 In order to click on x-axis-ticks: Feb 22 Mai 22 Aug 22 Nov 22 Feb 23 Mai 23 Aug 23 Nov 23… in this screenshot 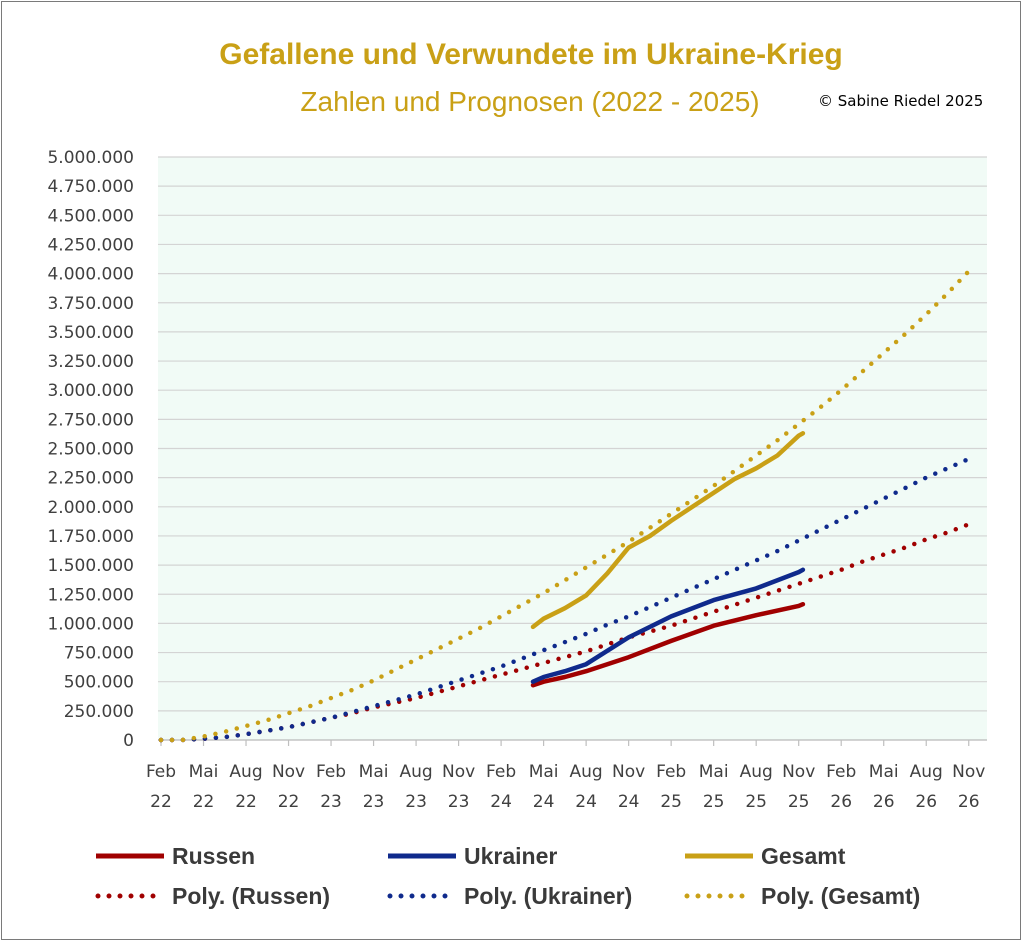, I will do `click(565, 776)`.